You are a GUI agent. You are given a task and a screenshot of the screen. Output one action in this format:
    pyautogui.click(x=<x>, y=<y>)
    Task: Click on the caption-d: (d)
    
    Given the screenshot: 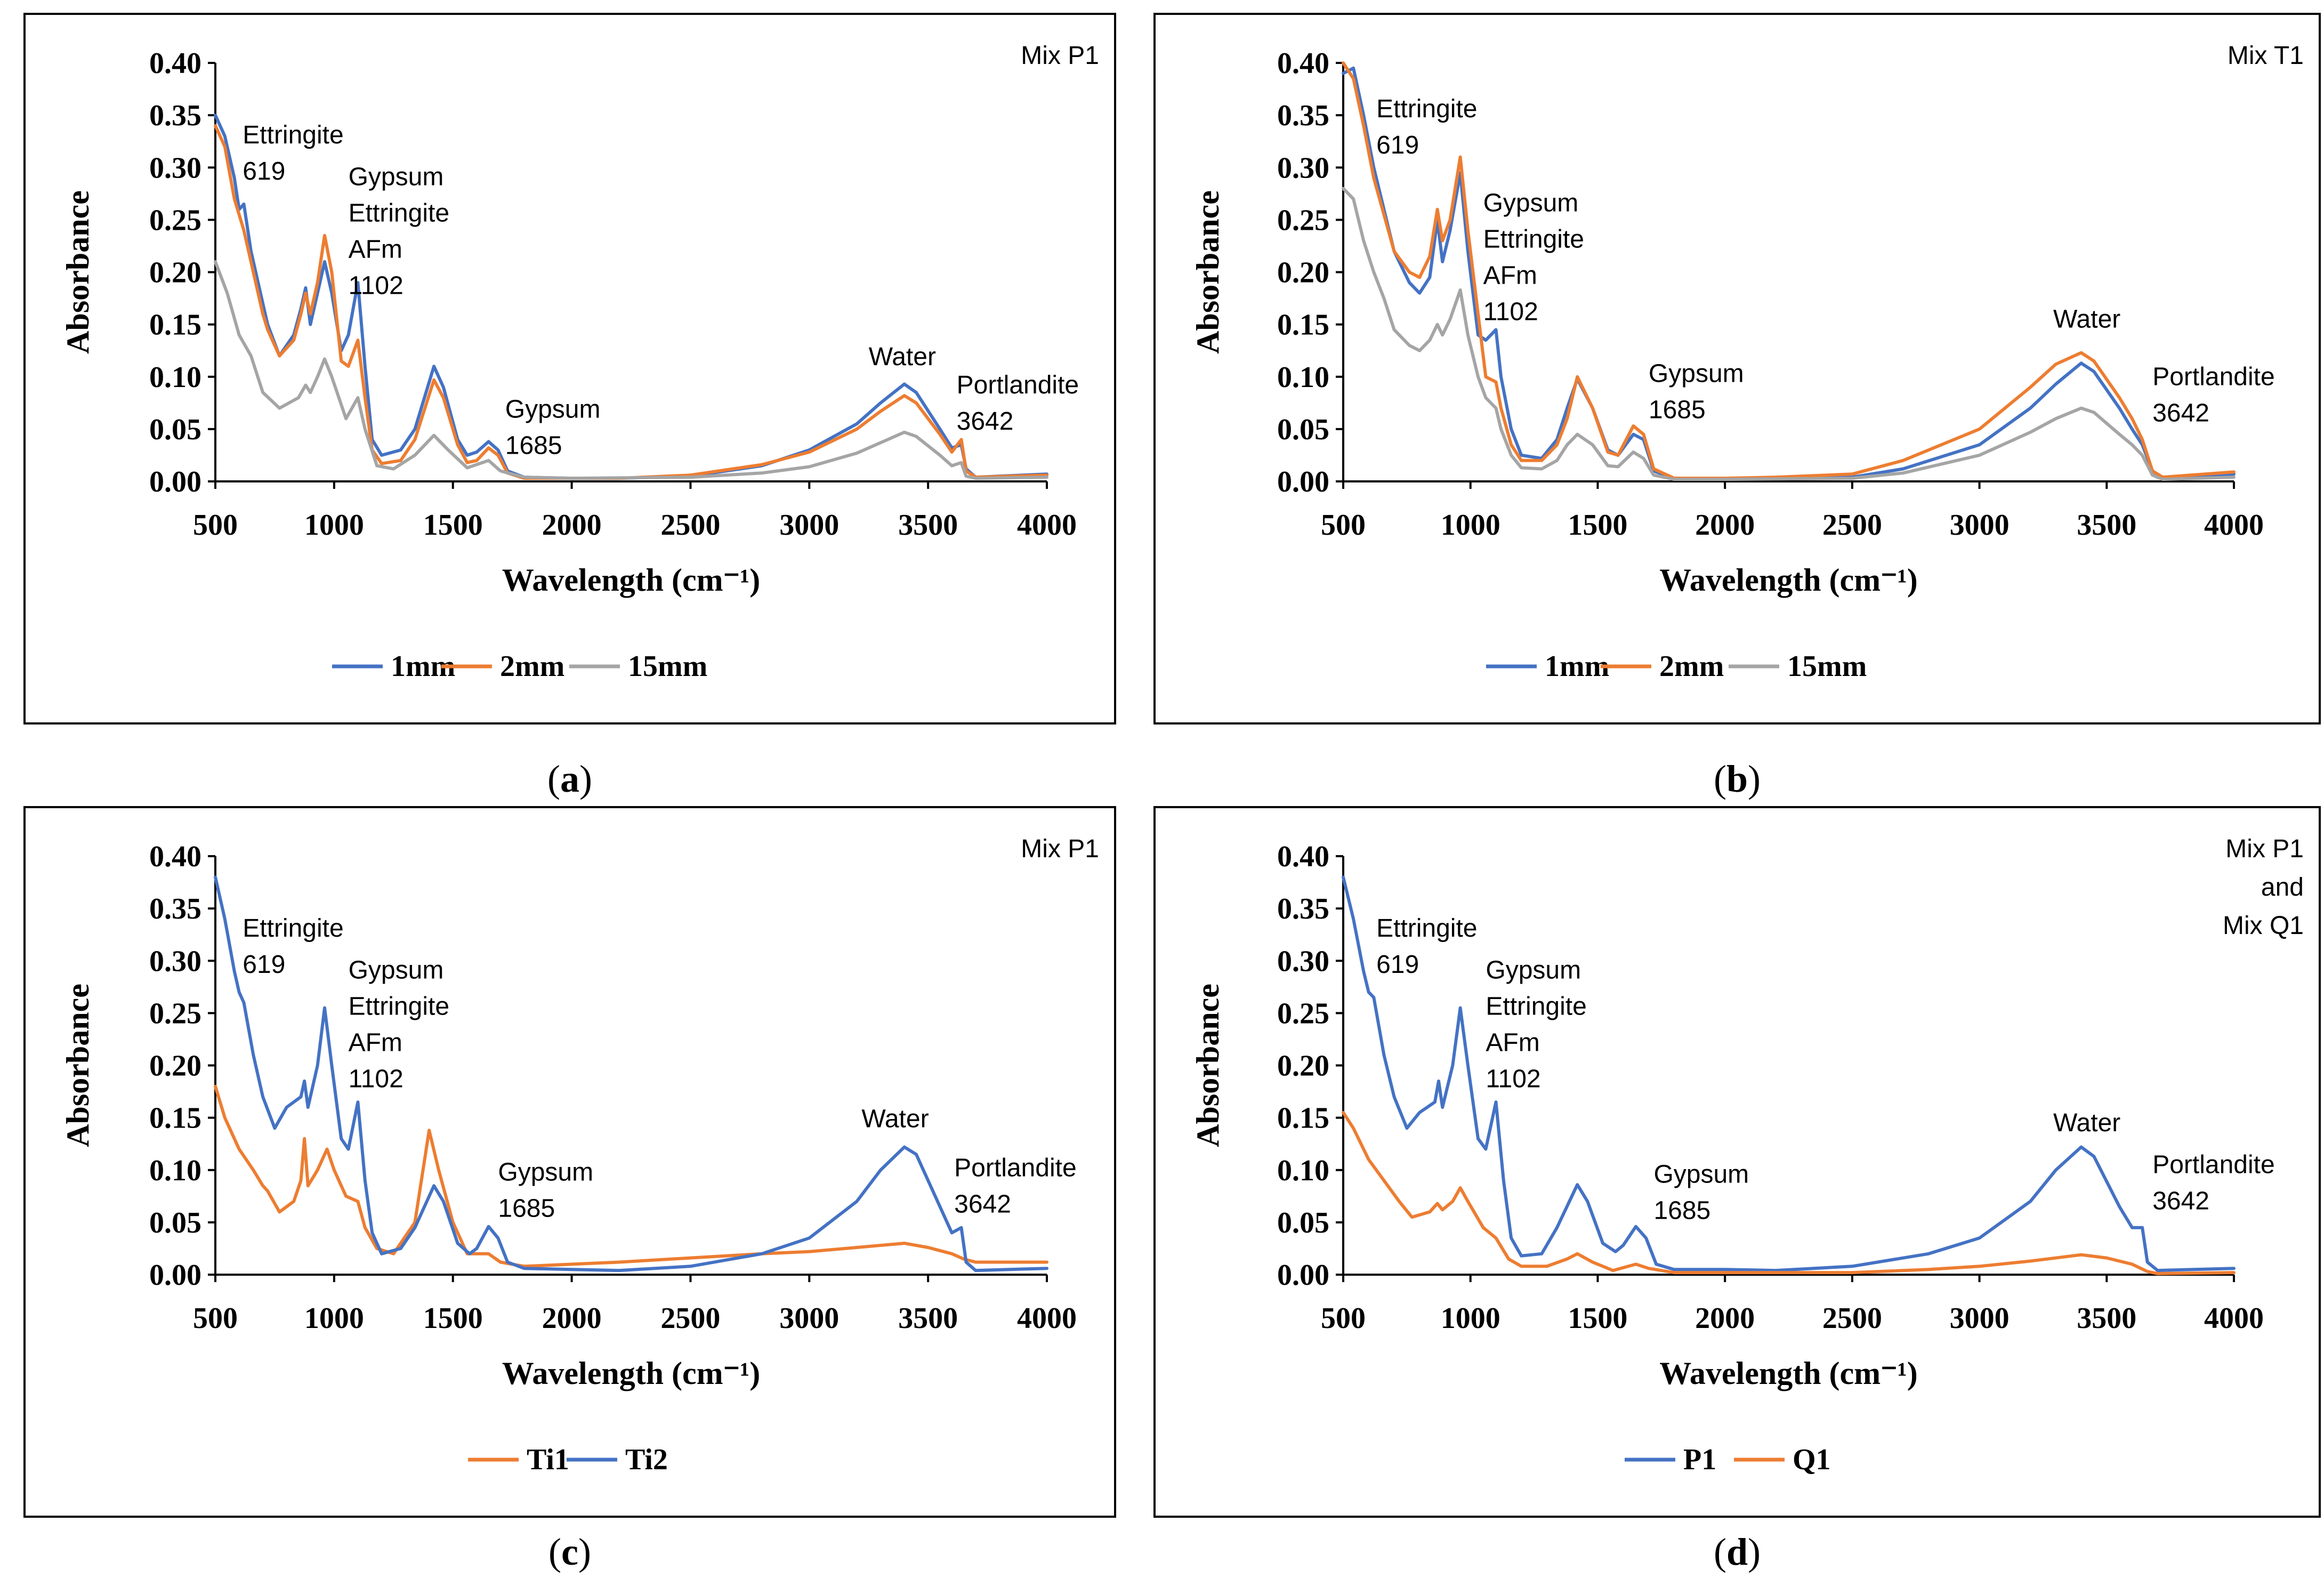 What is the action you would take?
    pyautogui.click(x=1738, y=1552)
    